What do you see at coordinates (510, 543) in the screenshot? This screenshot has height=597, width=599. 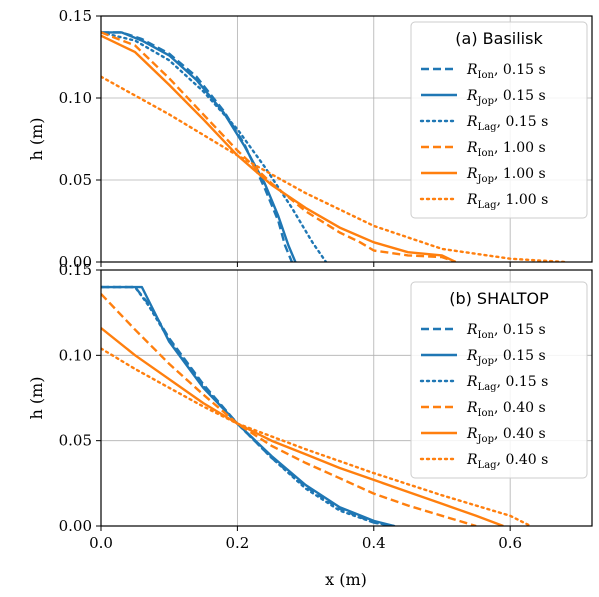 I see `x-tick-label: 0.6` at bounding box center [510, 543].